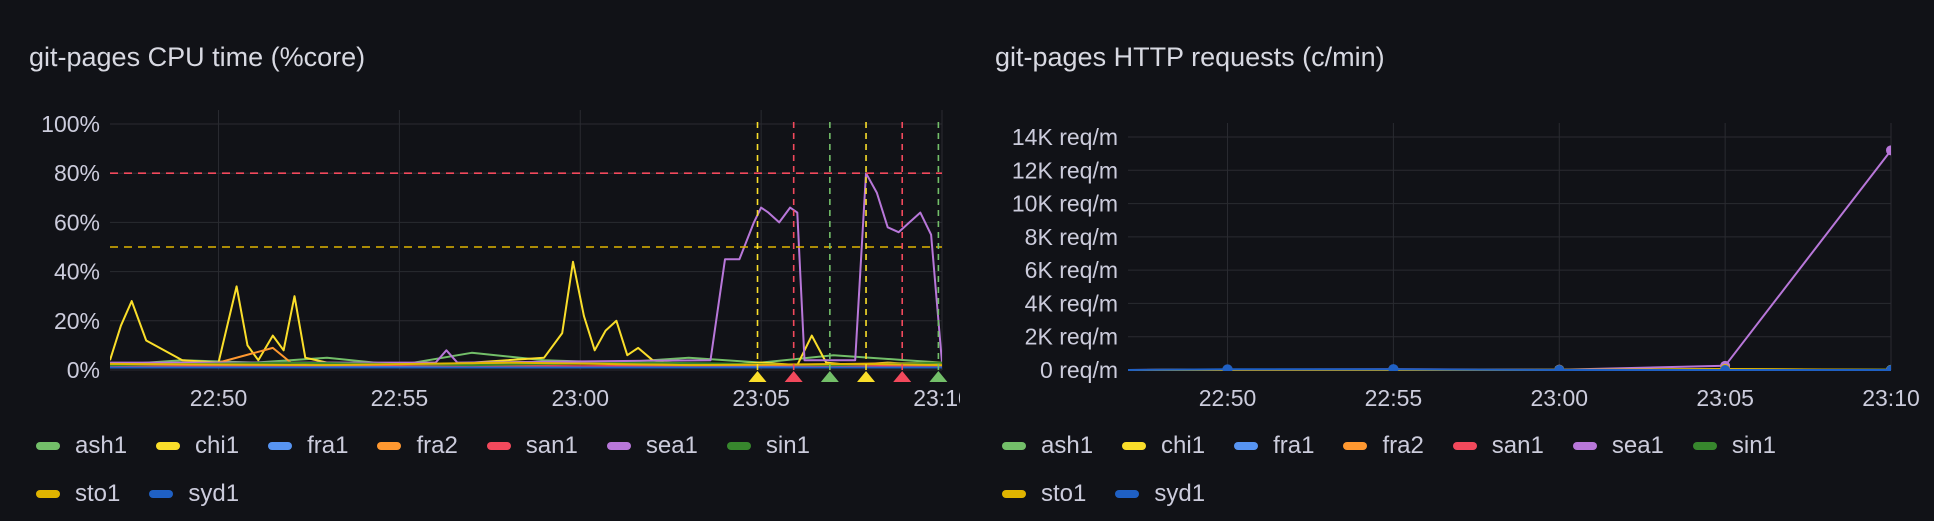  Describe the element at coordinates (214, 493) in the screenshot. I see `legend-label: syd1` at that location.